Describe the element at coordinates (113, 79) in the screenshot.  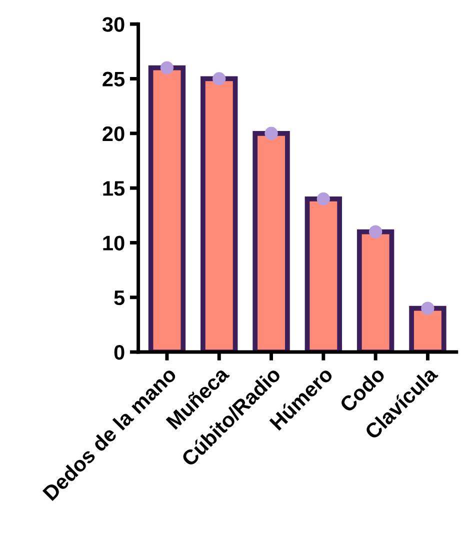
I see `y-tick-label: 25` at that location.